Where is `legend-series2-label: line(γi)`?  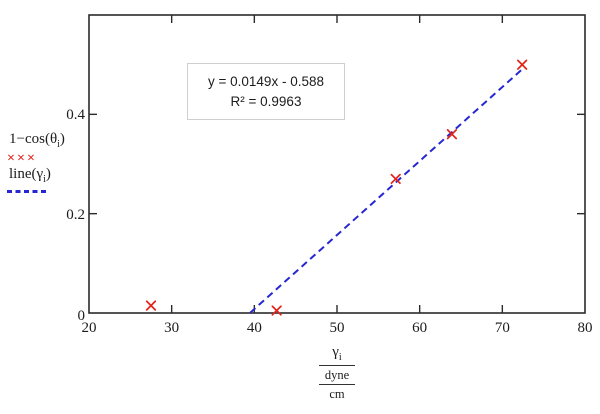 legend-series2-label: line(γi) is located at coordinates (30, 175).